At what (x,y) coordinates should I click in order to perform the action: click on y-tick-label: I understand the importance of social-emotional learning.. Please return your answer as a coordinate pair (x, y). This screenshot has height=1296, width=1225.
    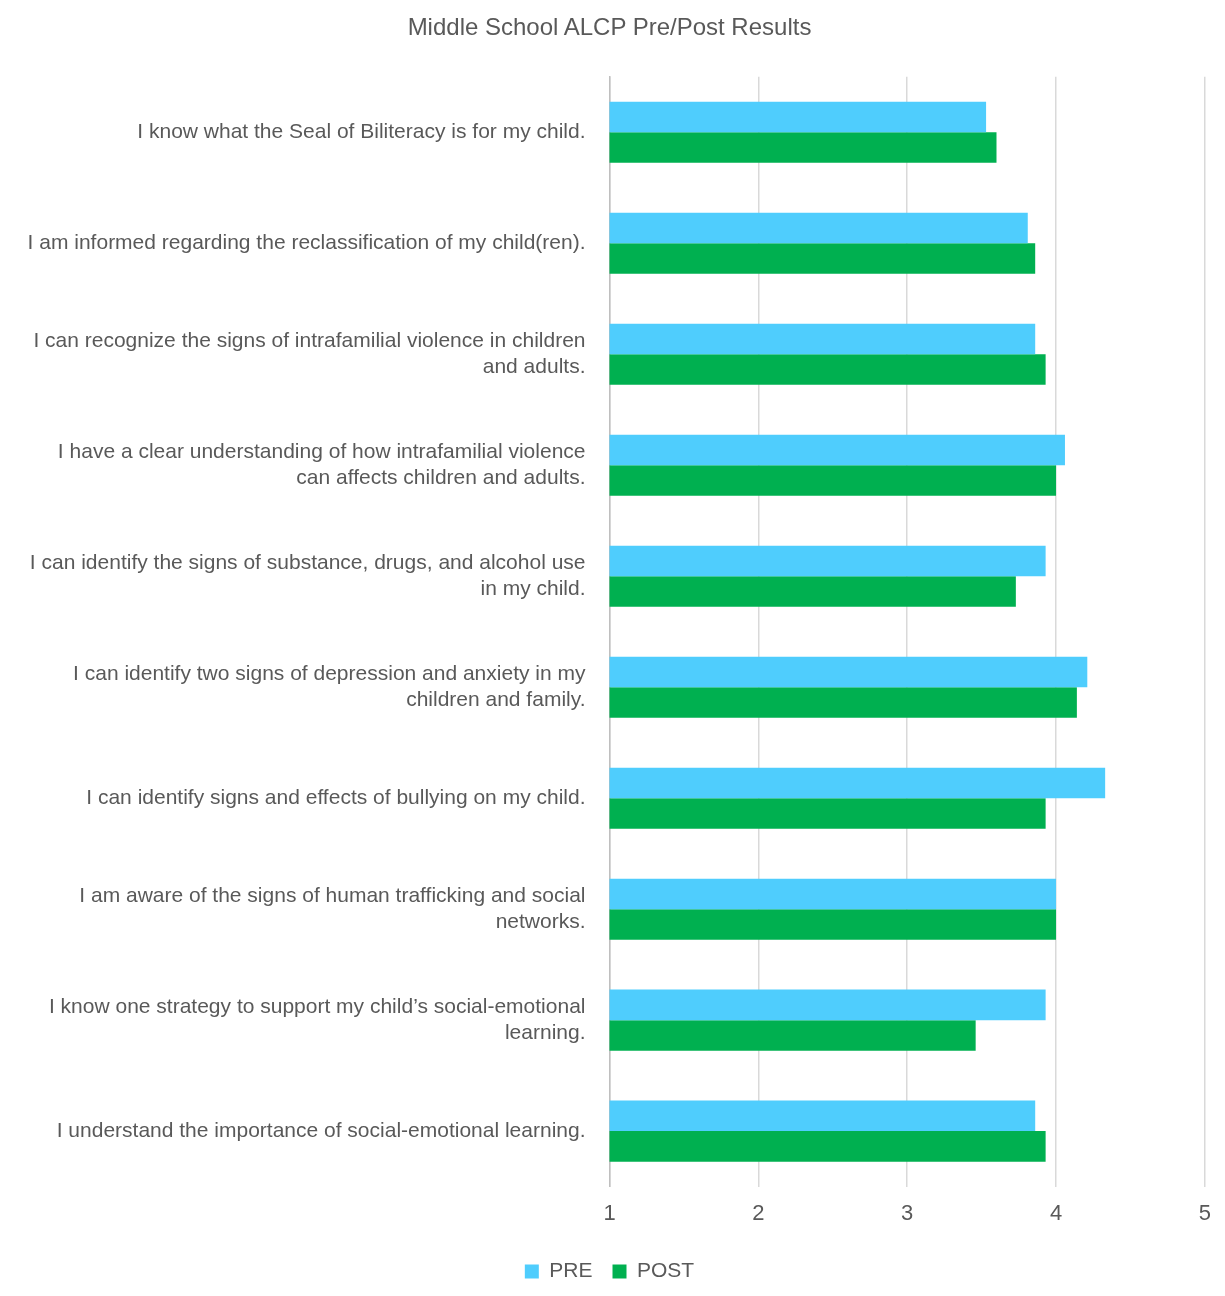
    Looking at the image, I should click on (321, 1129).